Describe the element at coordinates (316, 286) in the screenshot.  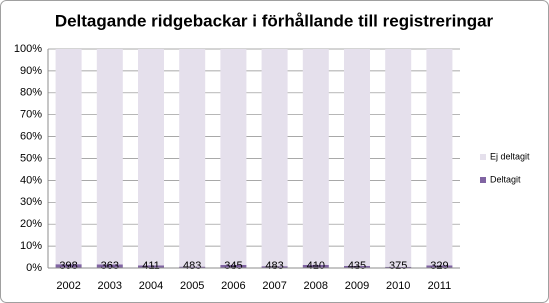
I see `x-tick-label: 2008` at that location.